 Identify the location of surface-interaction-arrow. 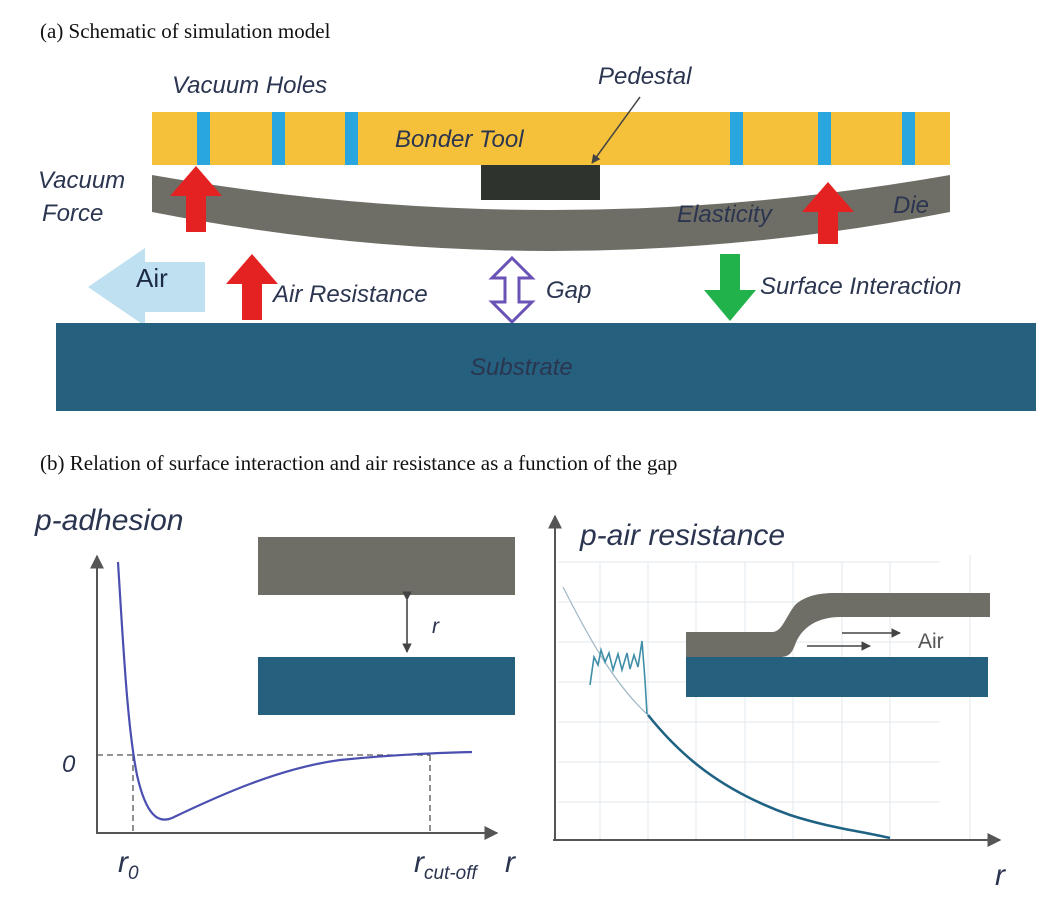
(730, 287).